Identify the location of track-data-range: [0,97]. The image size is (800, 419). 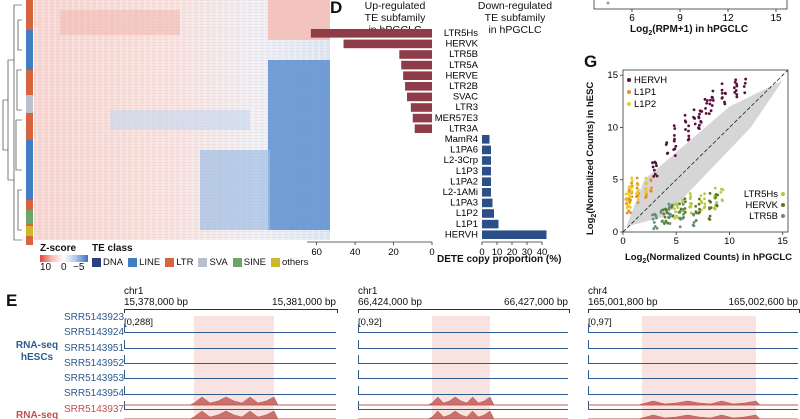
(600, 322).